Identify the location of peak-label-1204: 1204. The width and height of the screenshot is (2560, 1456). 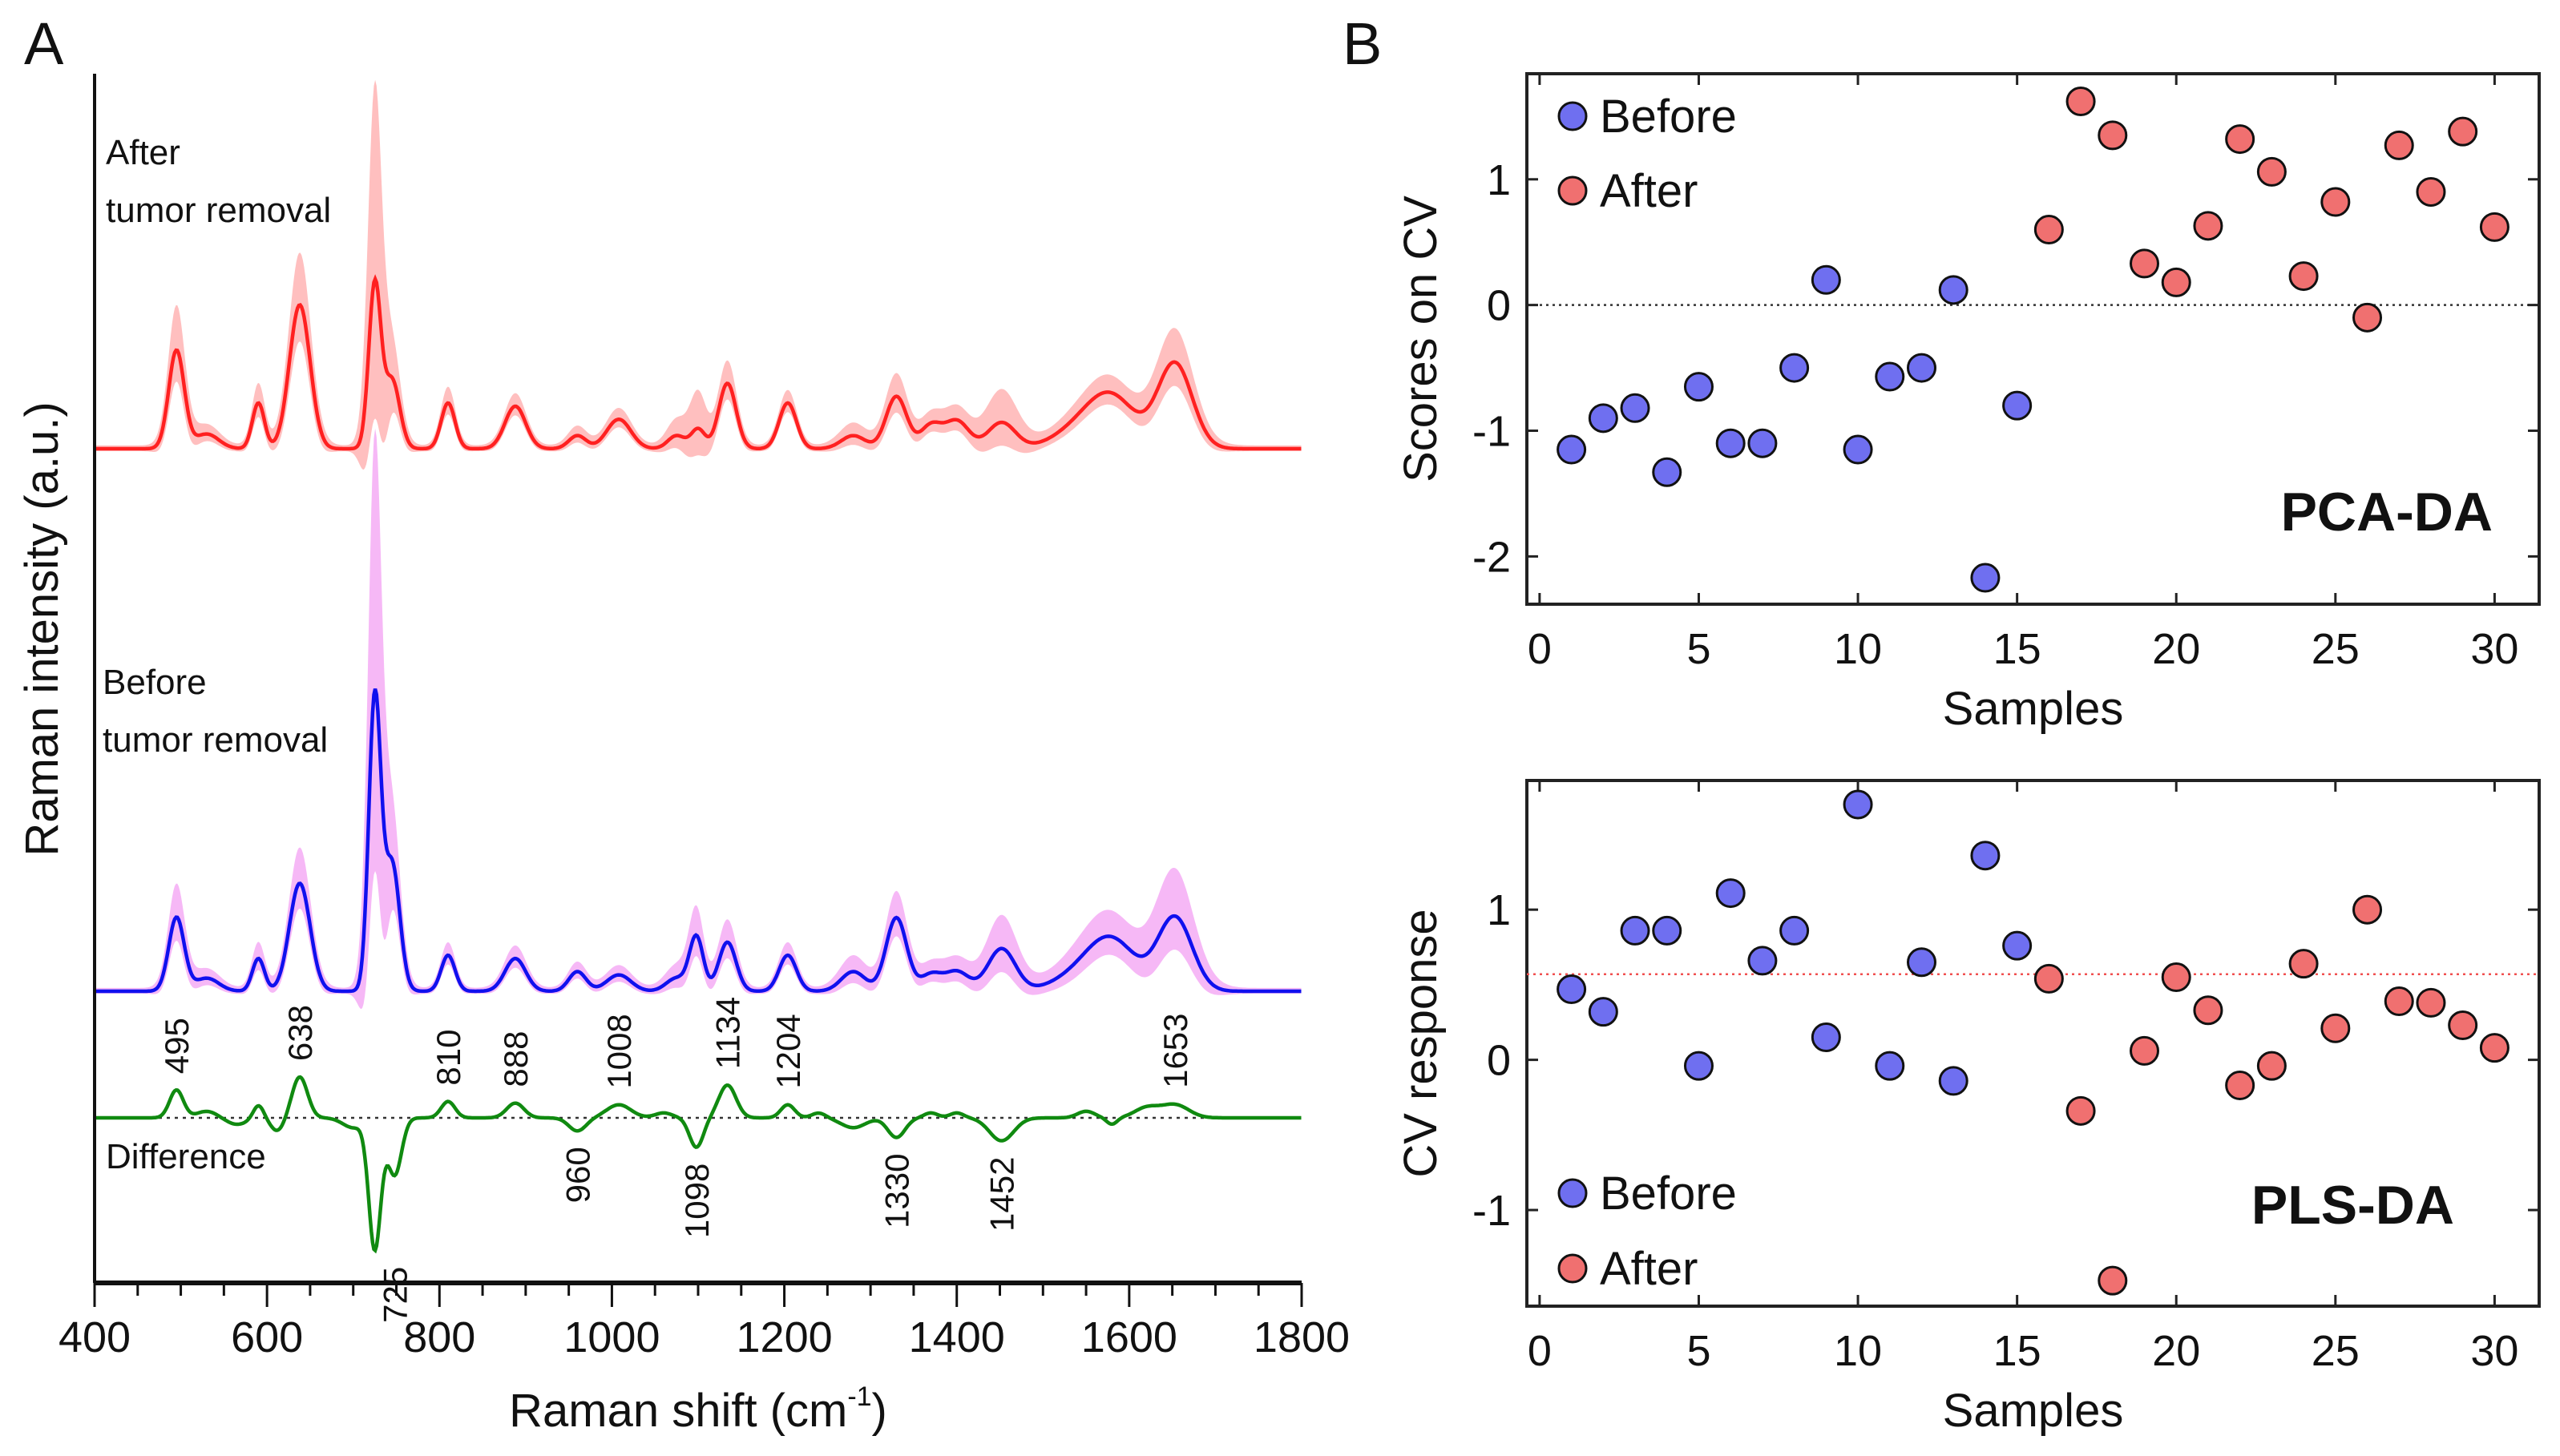
(788, 1051).